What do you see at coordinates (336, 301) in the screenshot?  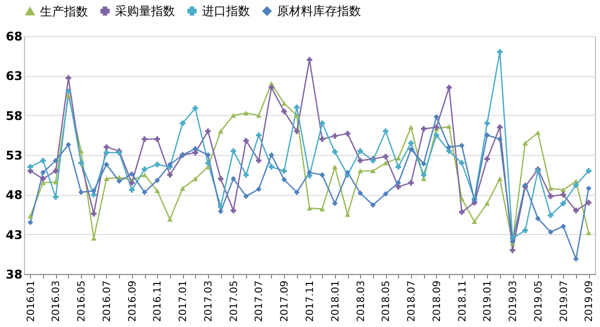 I see `x-tick-label: 2018.01` at bounding box center [336, 301].